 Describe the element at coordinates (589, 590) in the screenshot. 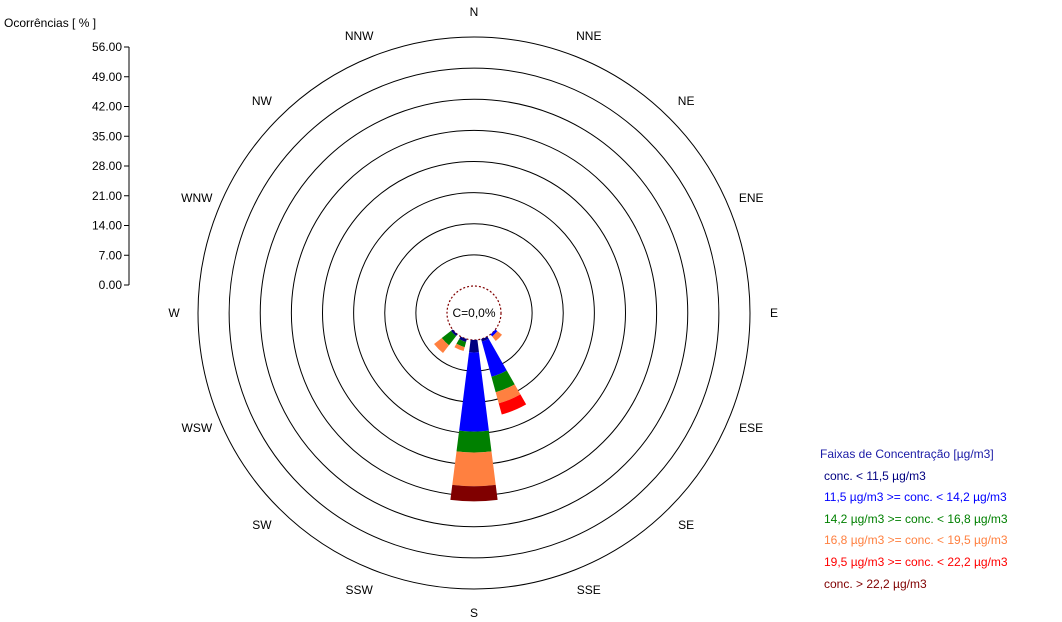

I see `direction-label-sse: SSE` at that location.